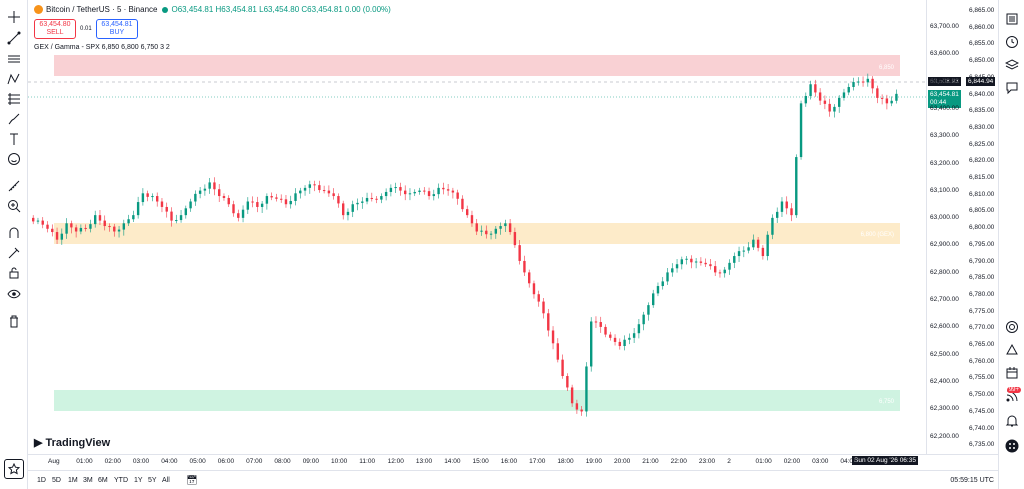 This screenshot has width=1024, height=489. I want to click on price-scale-label-left: 62,400.00, so click(944, 381).